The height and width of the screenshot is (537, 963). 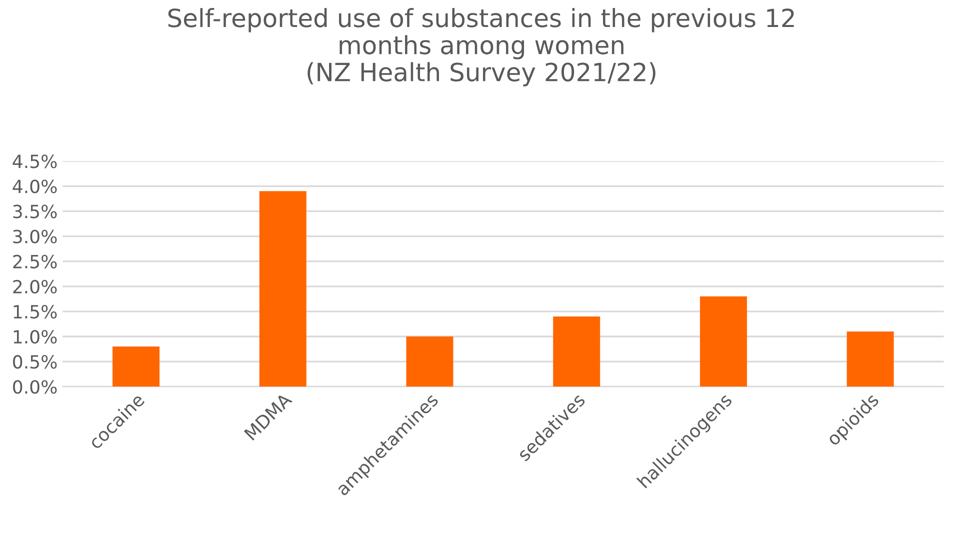 What do you see at coordinates (35, 387) in the screenshot?
I see `y-tick-label: 0.0%` at bounding box center [35, 387].